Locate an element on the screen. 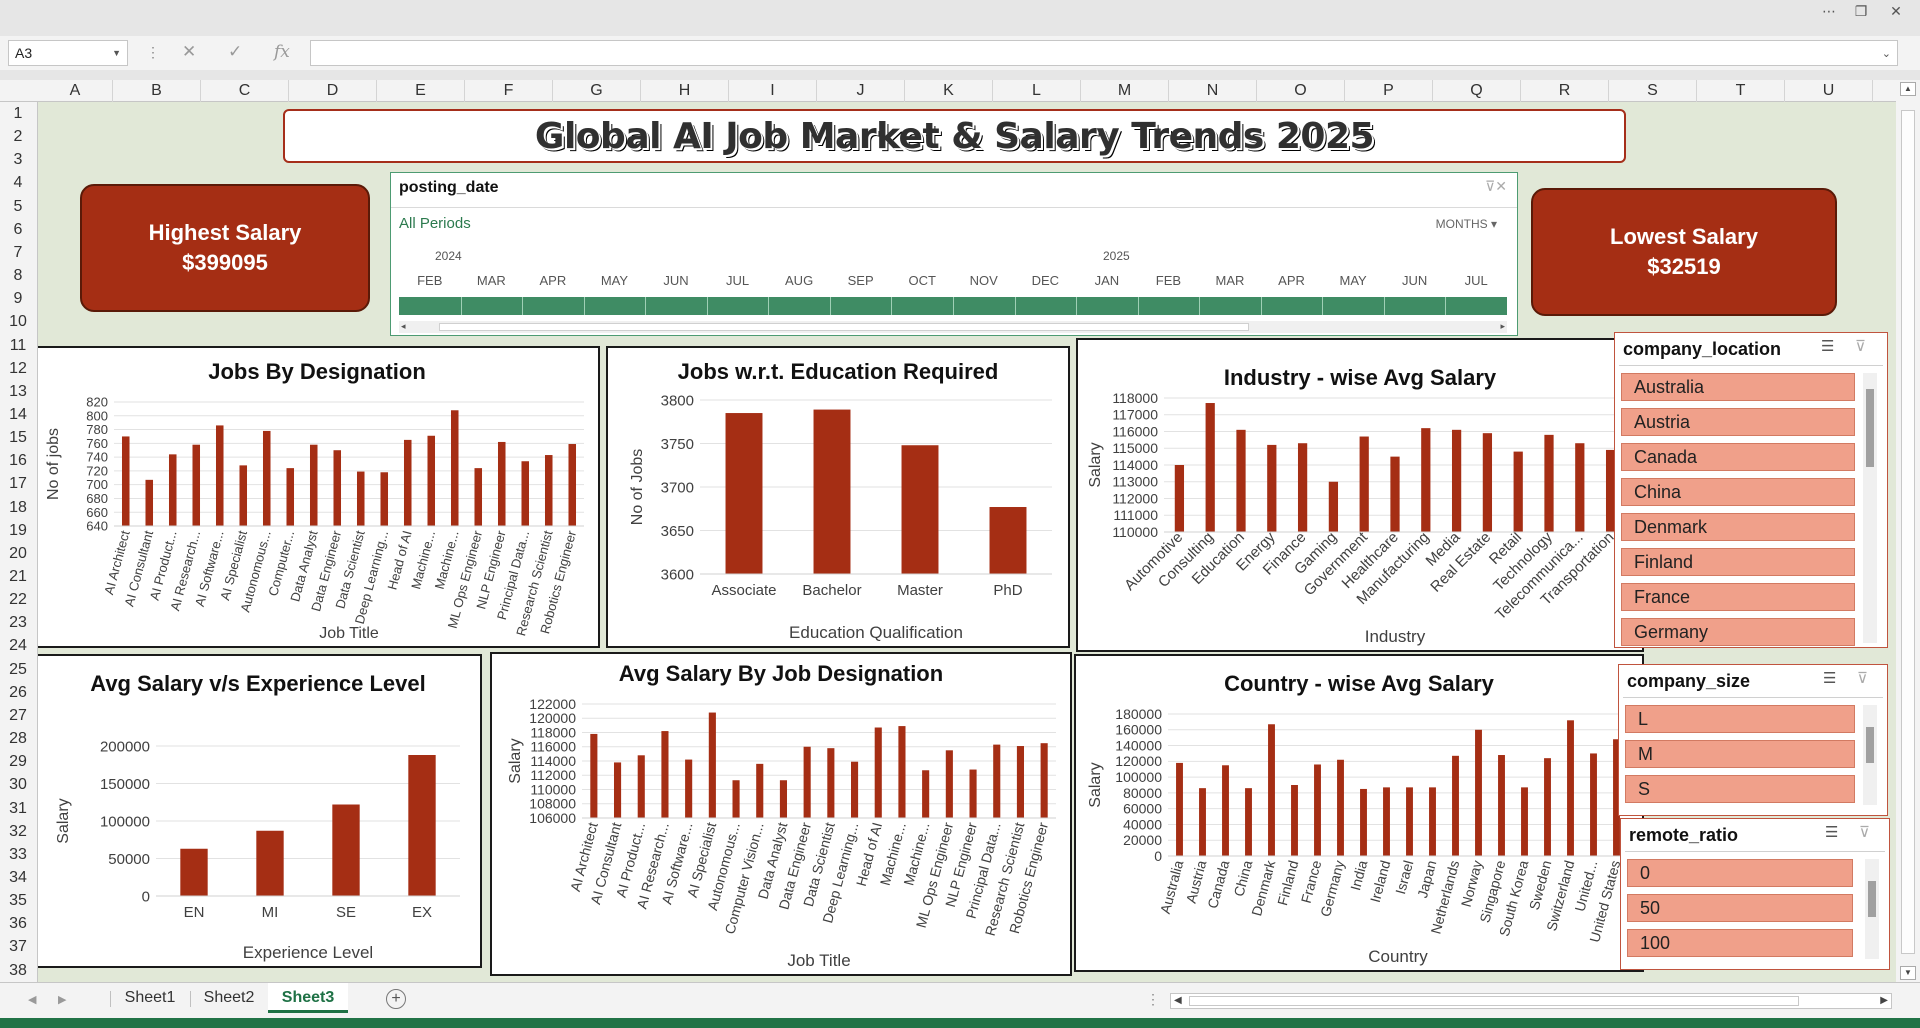  timeline-scroll-thumb is located at coordinates (844, 327).